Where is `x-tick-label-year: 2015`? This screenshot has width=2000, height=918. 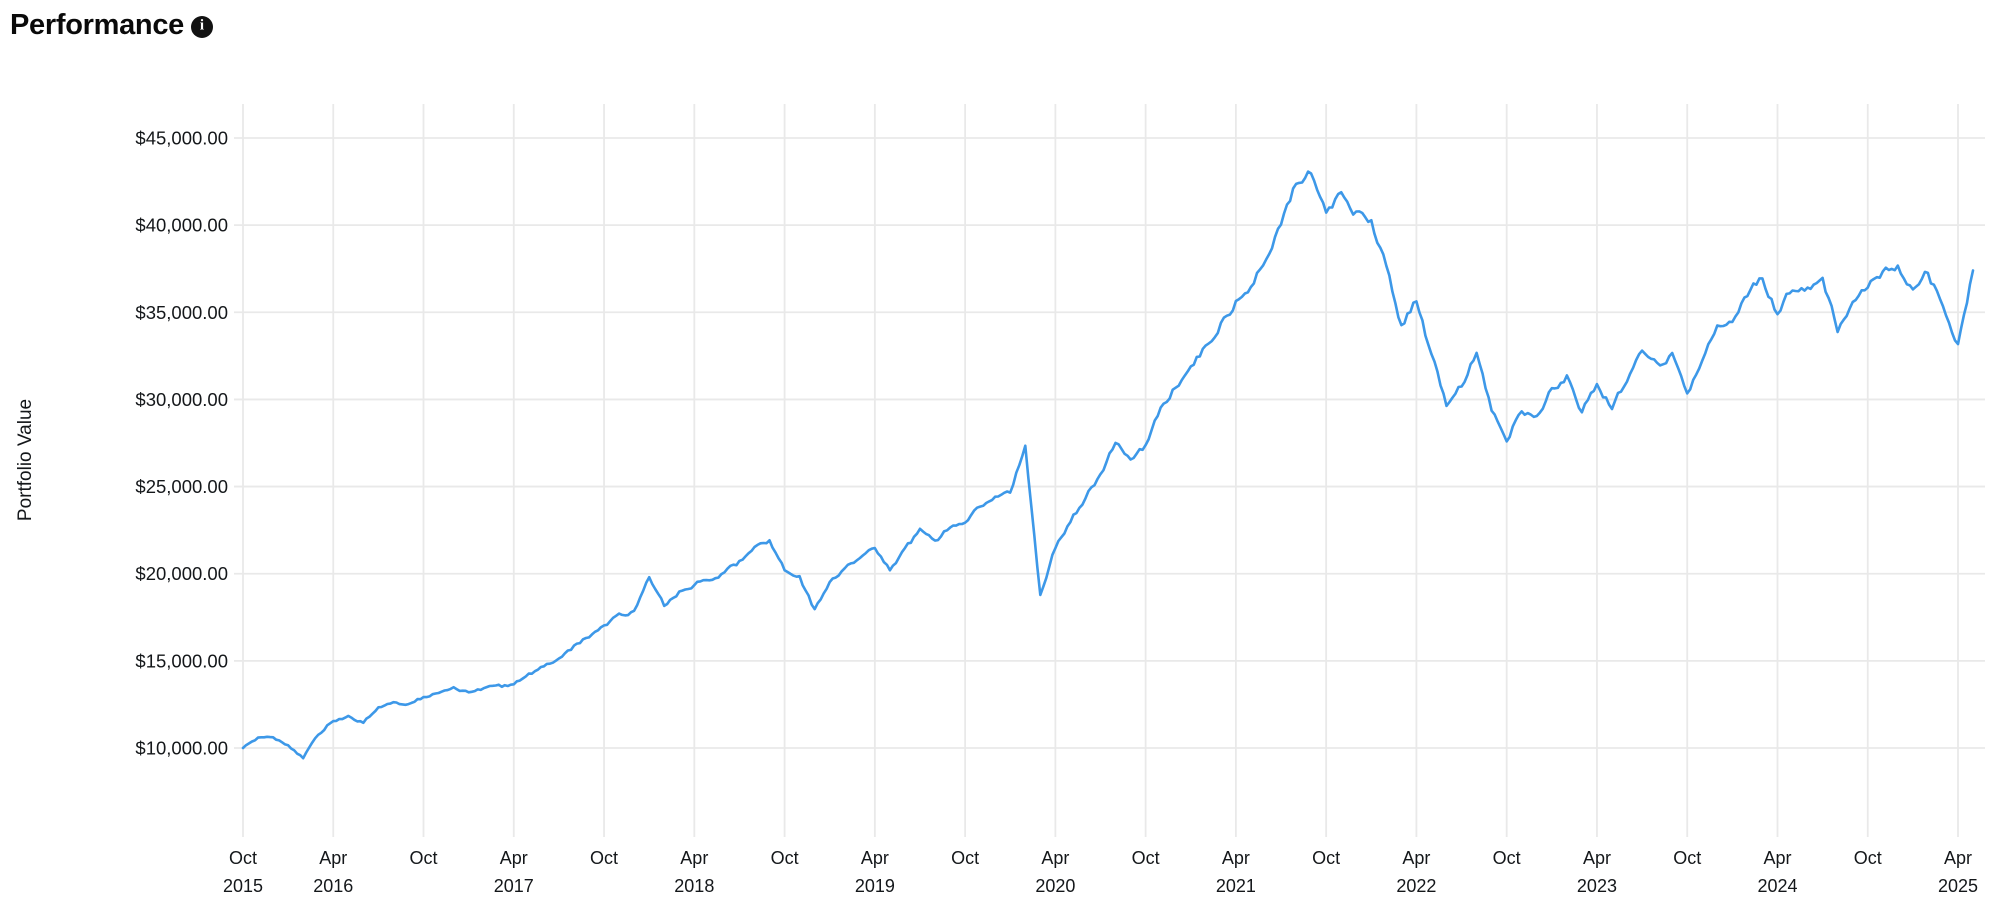
x-tick-label-year: 2015 is located at coordinates (243, 886).